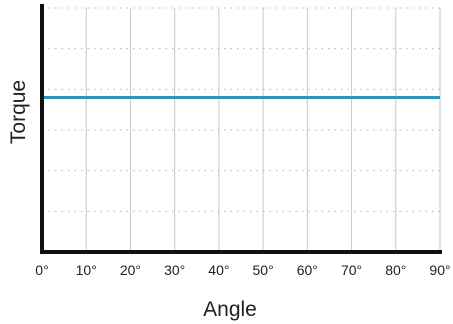 Image resolution: width=453 pixels, height=324 pixels. Describe the element at coordinates (351, 270) in the screenshot. I see `x-tick-label-70: 70°` at that location.